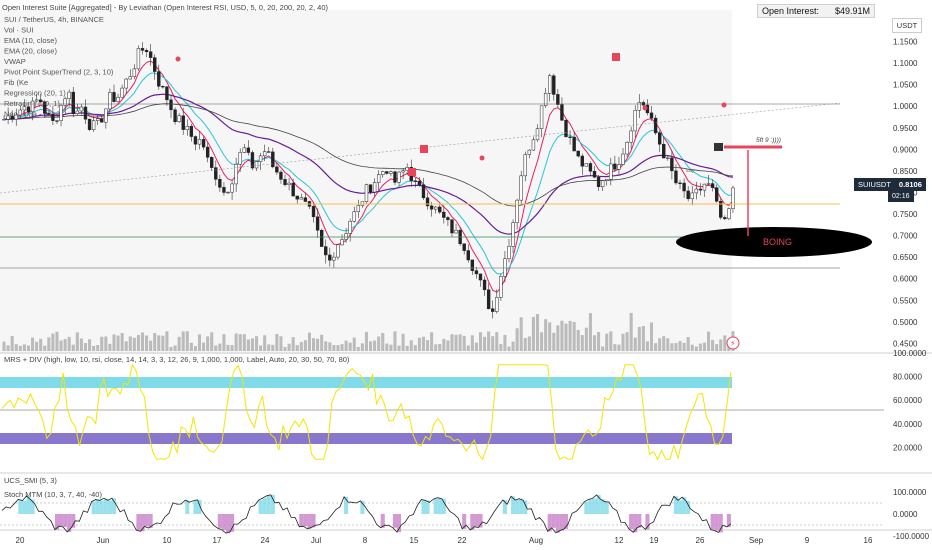 The height and width of the screenshot is (550, 932). What do you see at coordinates (907, 25) in the screenshot?
I see `currency-button: USDT` at bounding box center [907, 25].